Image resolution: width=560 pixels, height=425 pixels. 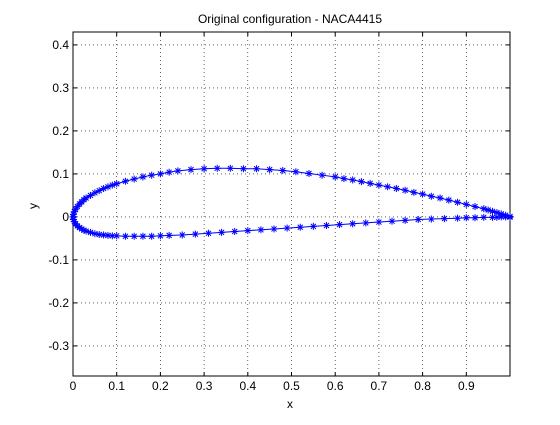 What do you see at coordinates (290, 404) in the screenshot?
I see `x-axis-label: x` at bounding box center [290, 404].